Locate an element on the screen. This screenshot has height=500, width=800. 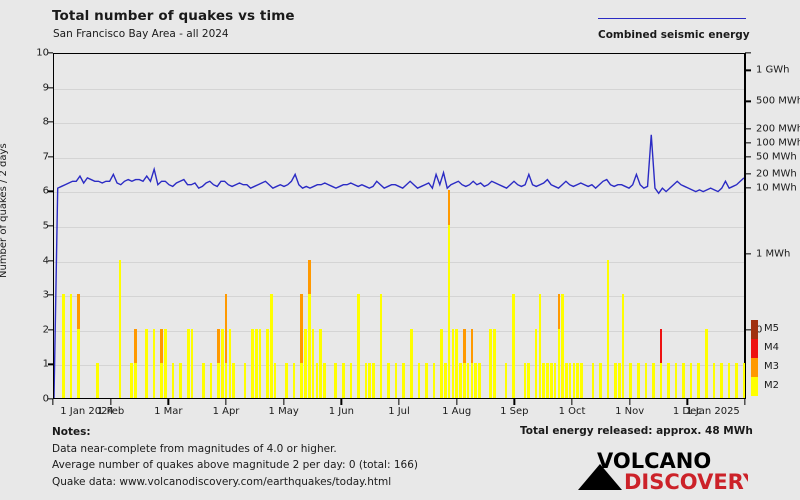
total-energy-label: Total energy released: approx. 48 MWh is located at coordinates (636, 431).